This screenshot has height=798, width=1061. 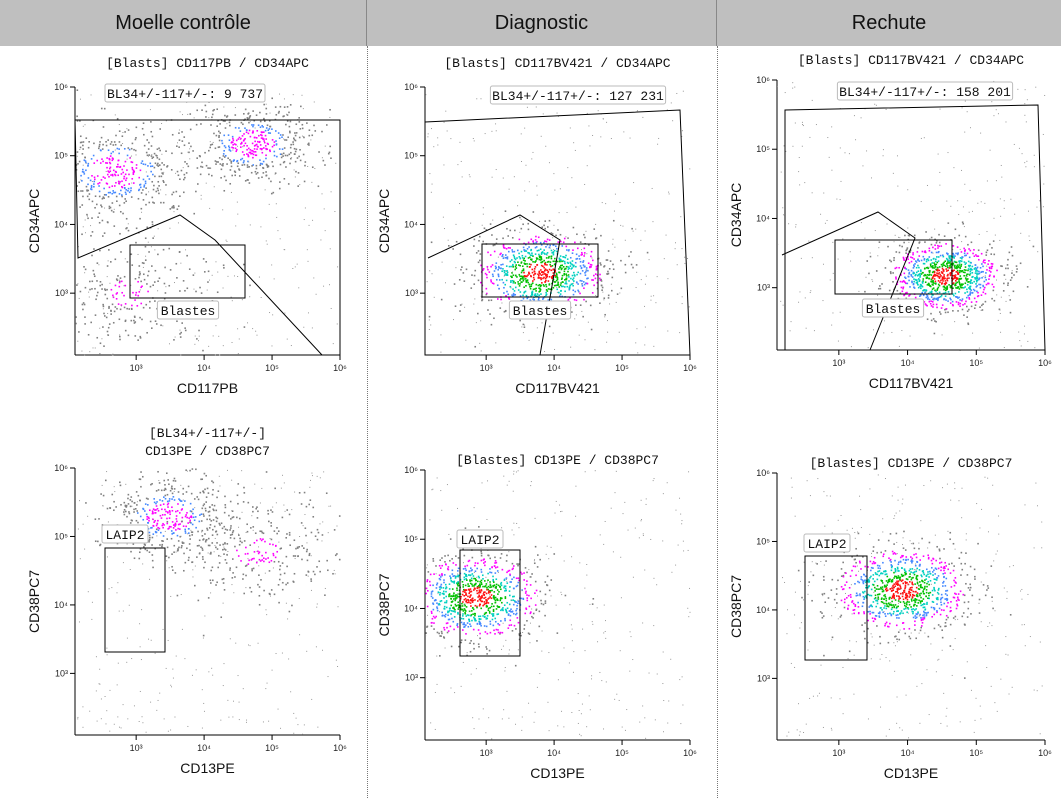 I want to click on column-header-diagnostic: Diagnostic, so click(x=542, y=23).